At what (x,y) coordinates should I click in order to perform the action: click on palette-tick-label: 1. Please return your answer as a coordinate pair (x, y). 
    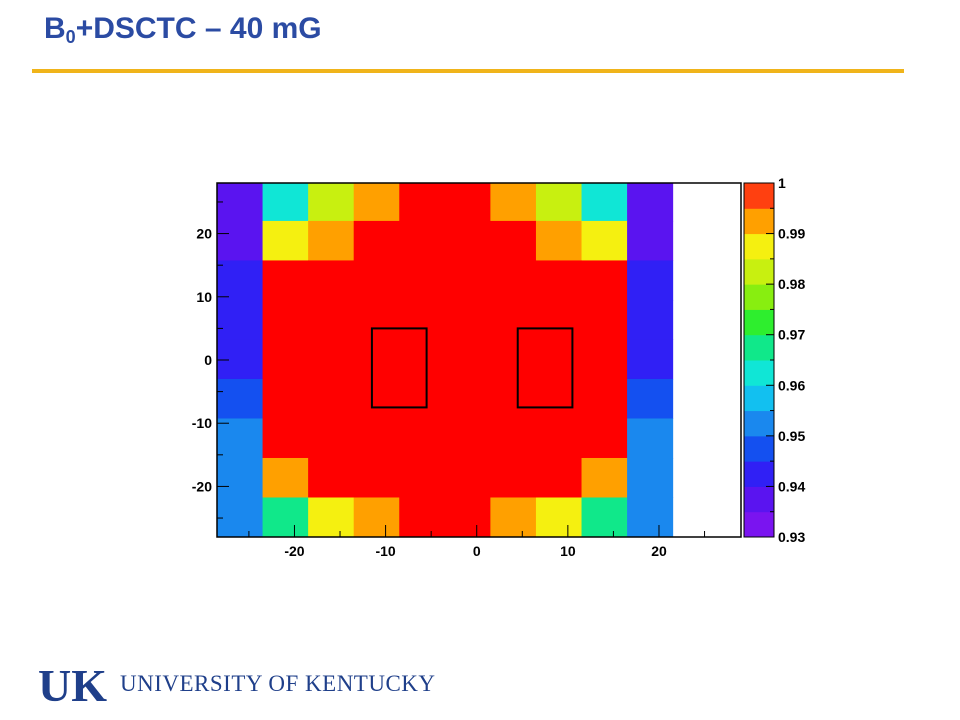
    Looking at the image, I should click on (782, 183).